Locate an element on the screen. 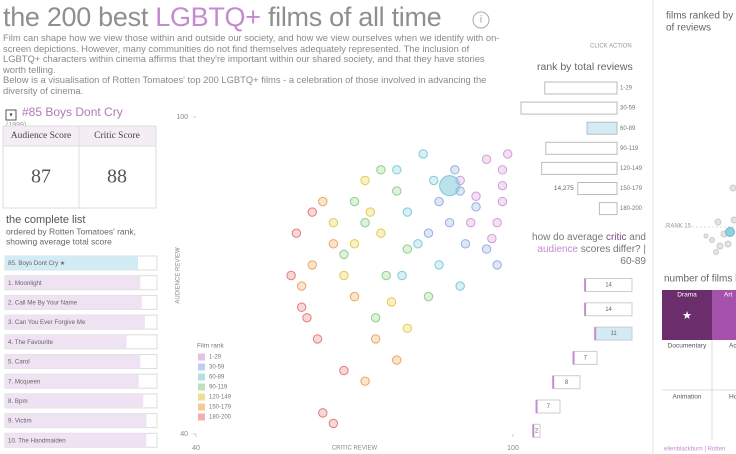  title-audience: audience is located at coordinates (557, 249).